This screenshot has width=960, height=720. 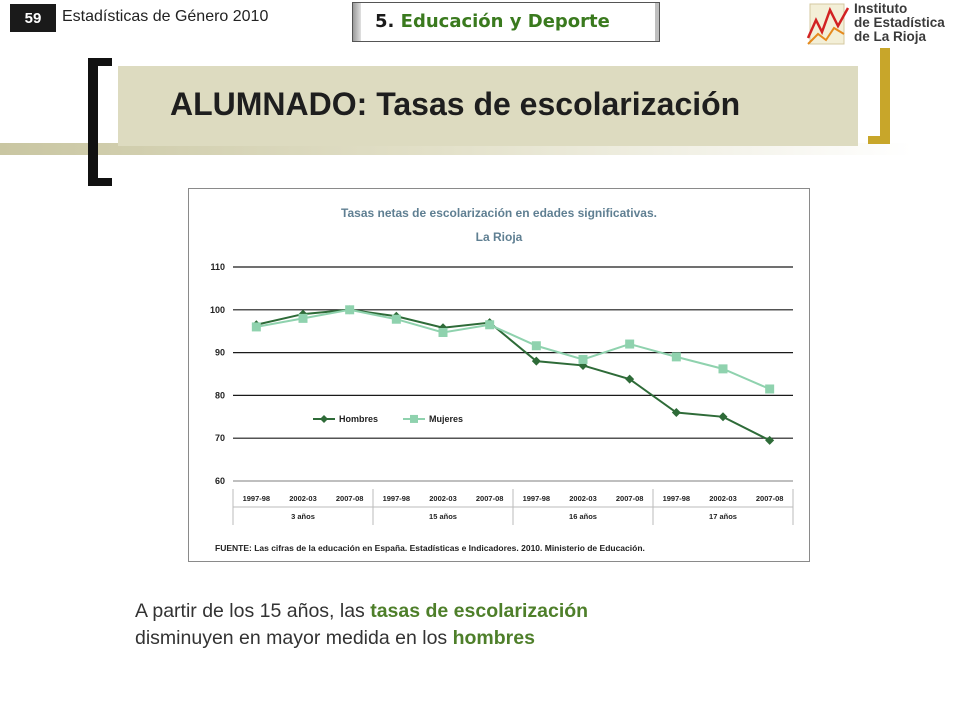 What do you see at coordinates (446, 419) in the screenshot?
I see `legend-label-mujeres: Mujeres` at bounding box center [446, 419].